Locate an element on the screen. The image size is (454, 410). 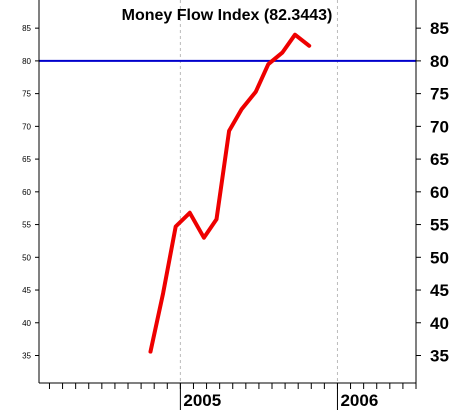
right-y-tick-label: 75 is located at coordinates (439, 94).